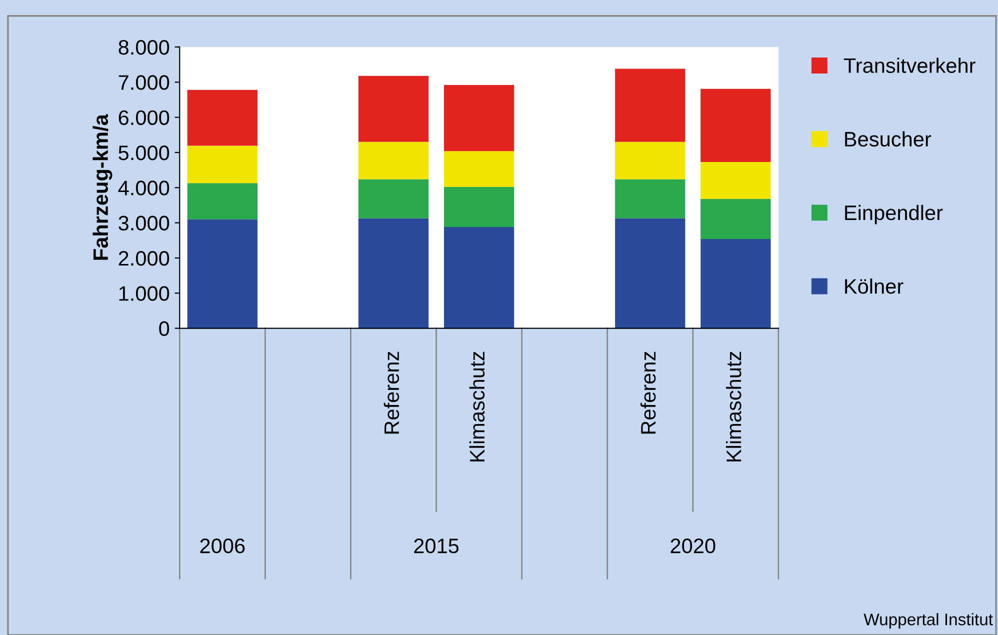  I want to click on text: 2006, so click(222, 546).